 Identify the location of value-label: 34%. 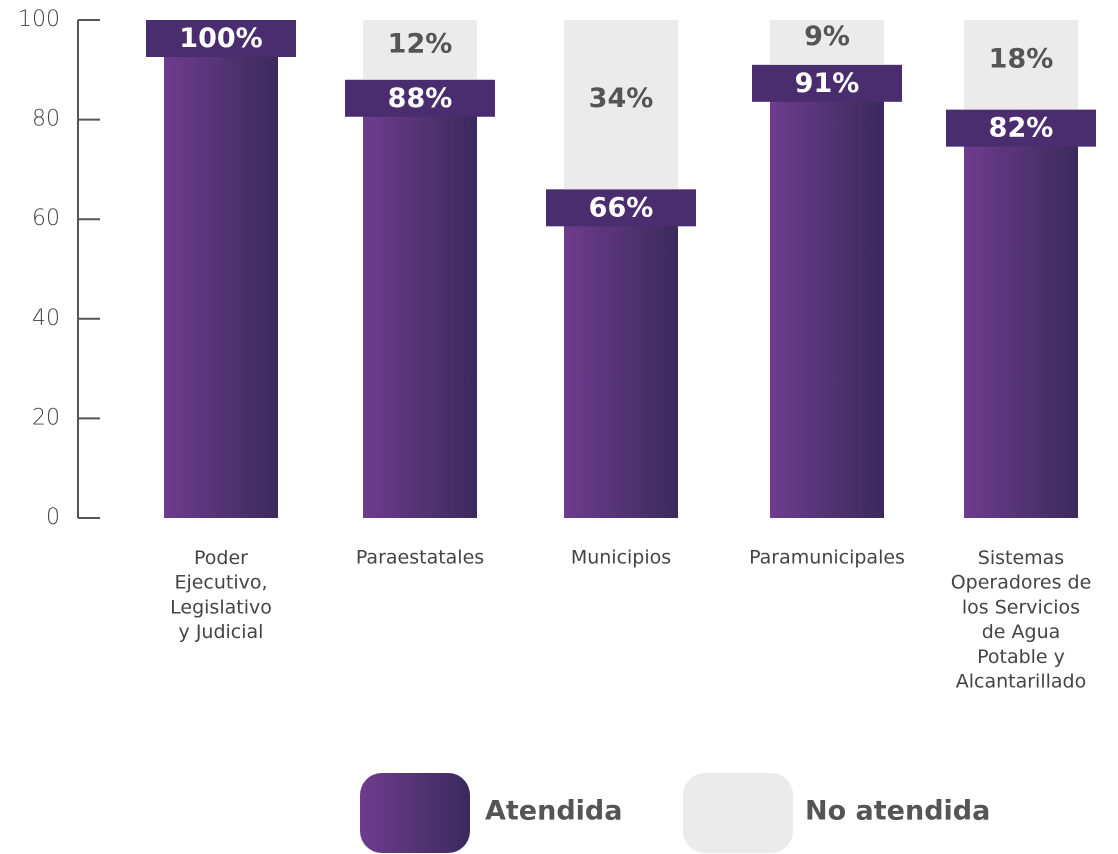
(621, 98).